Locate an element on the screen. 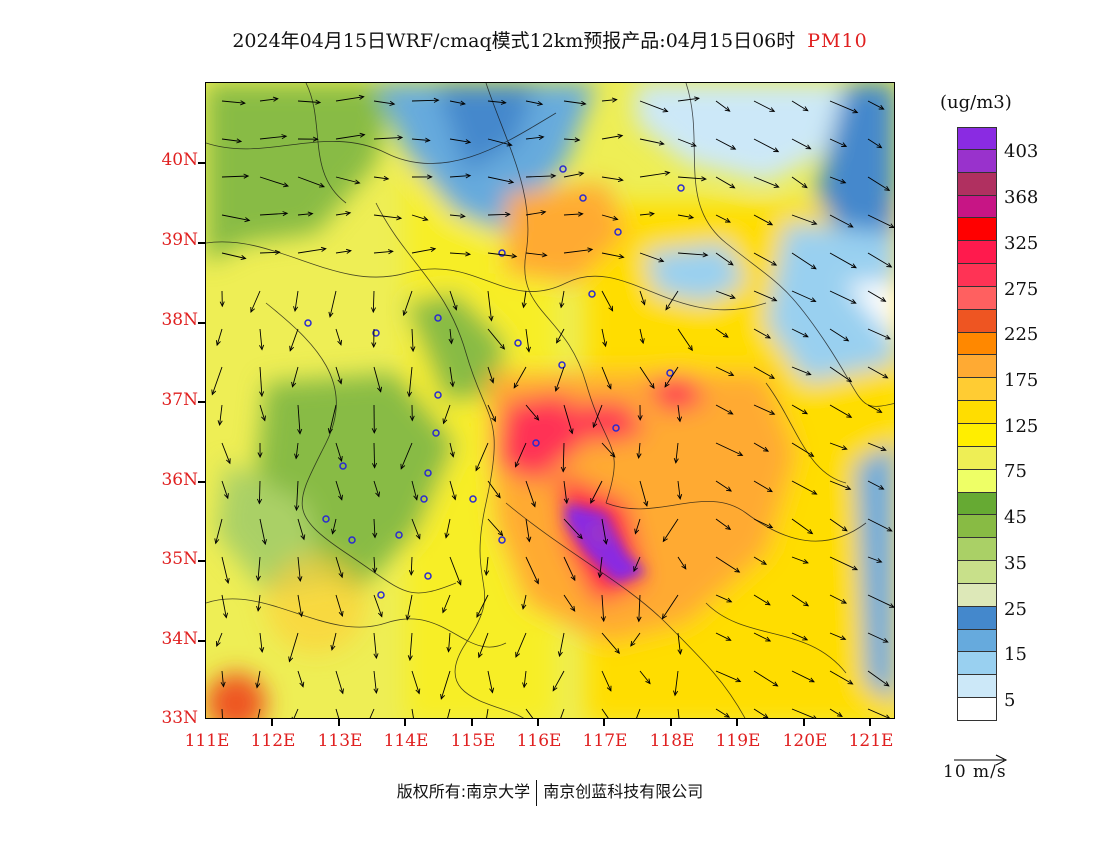 Image resolution: width=1100 pixels, height=850 pixels. colorbar is located at coordinates (977, 424).